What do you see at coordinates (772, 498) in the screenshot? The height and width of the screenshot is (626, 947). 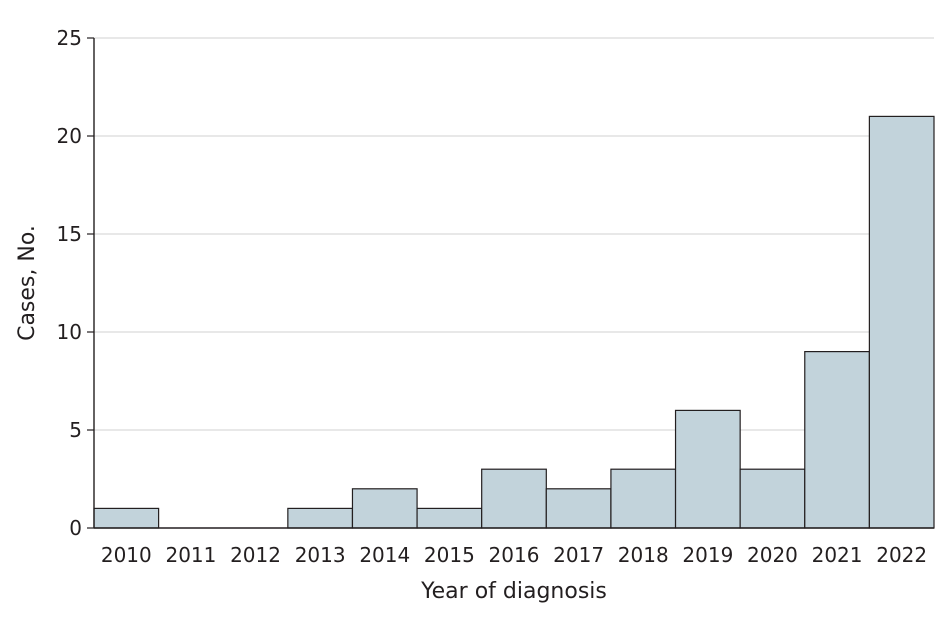 I see `bar-2020` at bounding box center [772, 498].